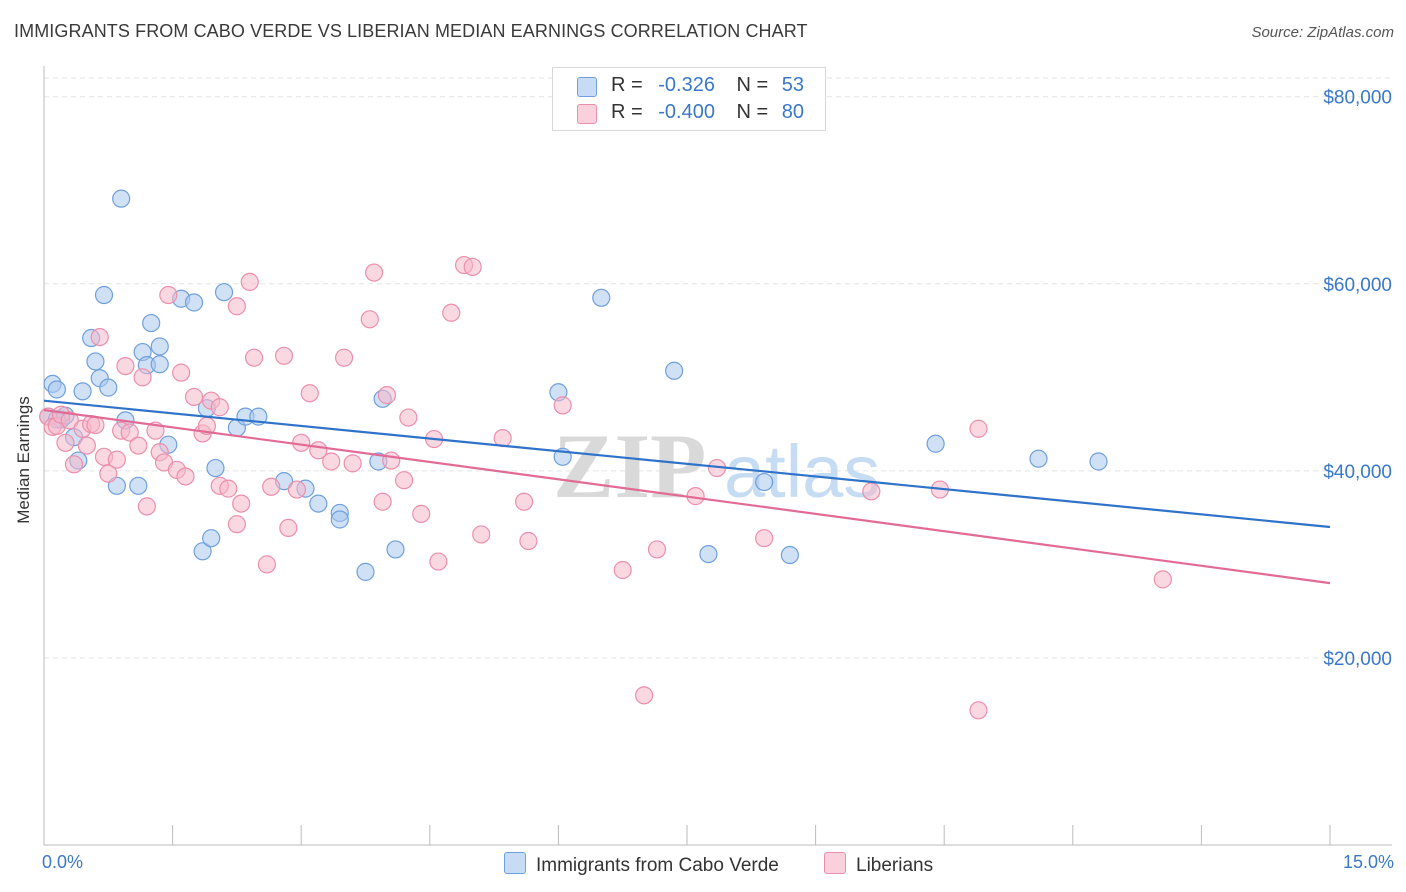 The height and width of the screenshot is (892, 1406). What do you see at coordinates (1322, 32) in the screenshot?
I see `source-credit: Source: ZipAtlas.com` at bounding box center [1322, 32].